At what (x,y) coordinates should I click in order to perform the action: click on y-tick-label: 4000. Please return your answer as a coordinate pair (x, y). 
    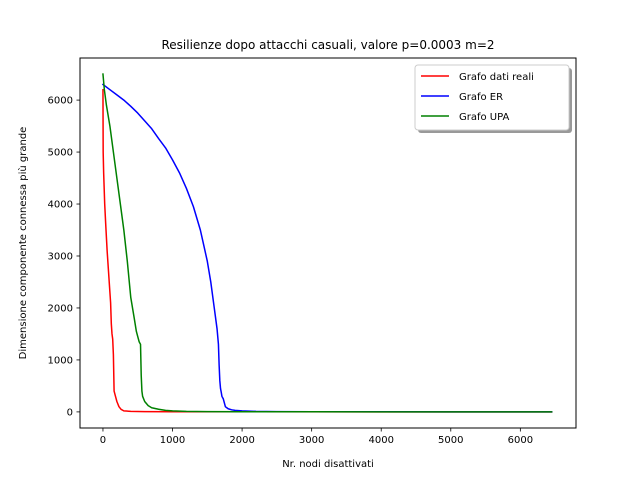
    Looking at the image, I should click on (60, 205).